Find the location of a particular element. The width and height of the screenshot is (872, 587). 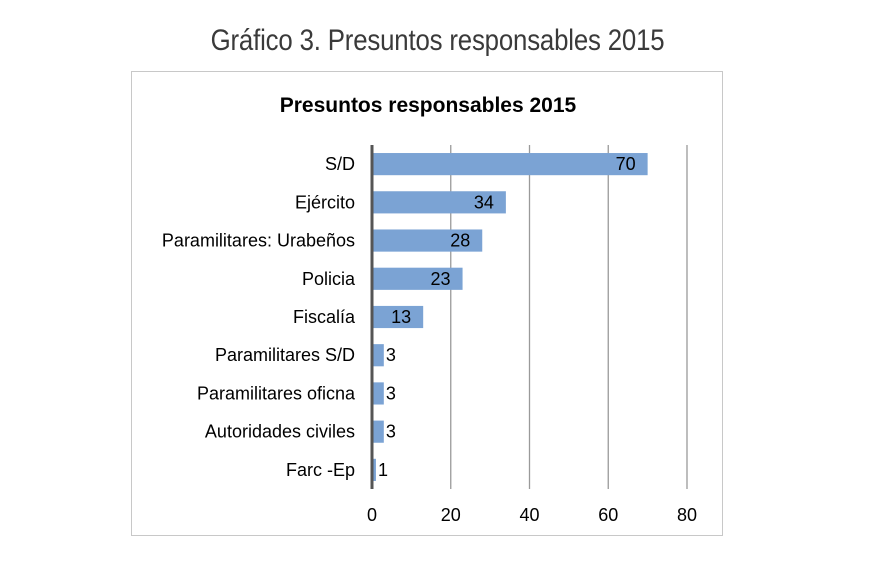

category-label: Farc -Ep is located at coordinates (320, 470).